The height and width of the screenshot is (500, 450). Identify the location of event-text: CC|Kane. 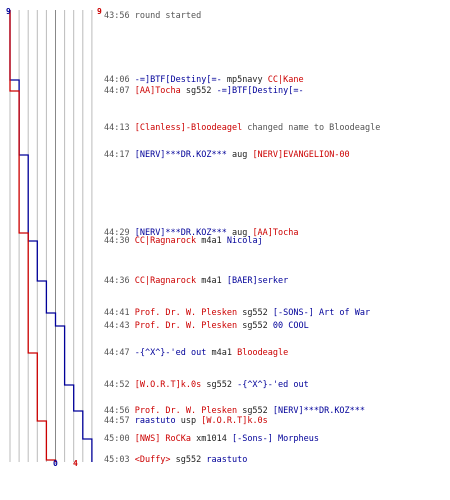
(285, 80).